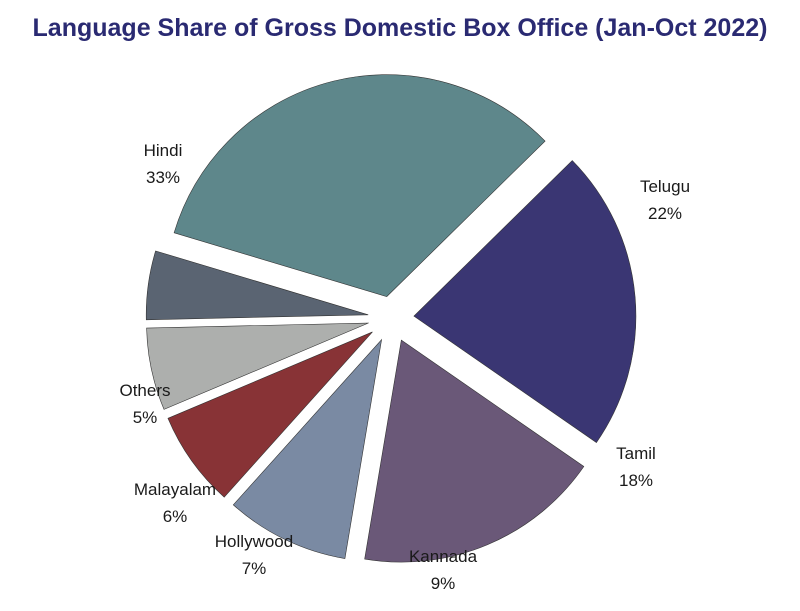  I want to click on slice-value-hollywood: 7%, so click(254, 568).